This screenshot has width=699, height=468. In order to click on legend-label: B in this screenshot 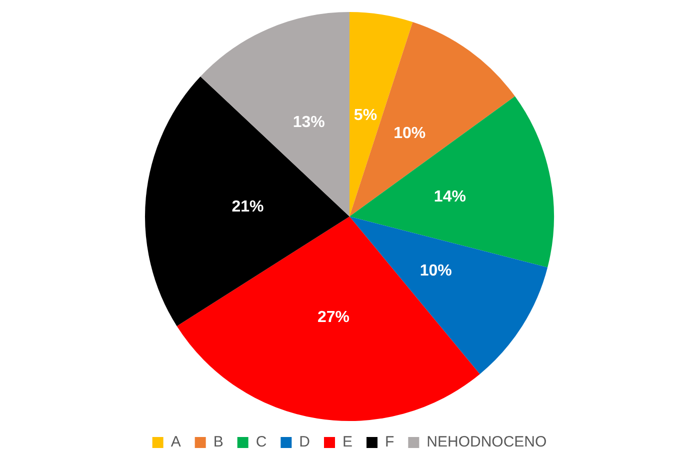, I will do `click(218, 442)`.